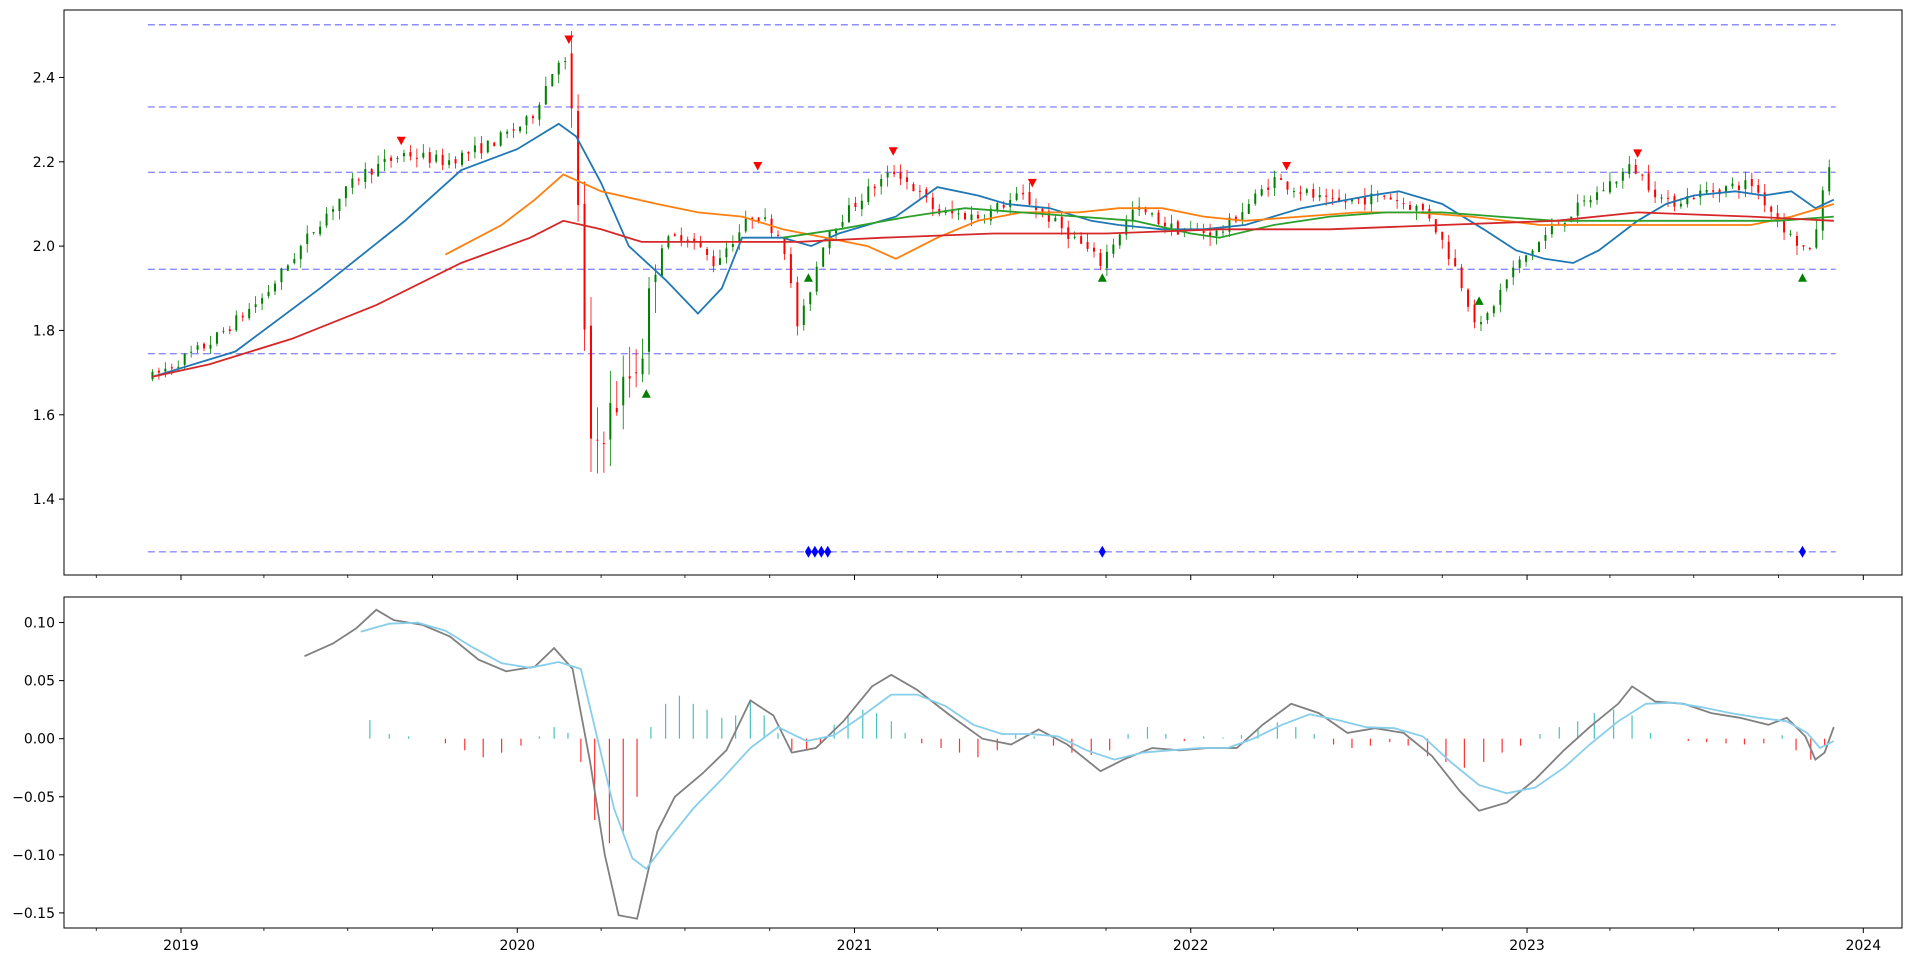 Image resolution: width=1910 pixels, height=964 pixels. What do you see at coordinates (1863, 946) in the screenshot?
I see `macd-x-tick-label: 2024` at bounding box center [1863, 946].